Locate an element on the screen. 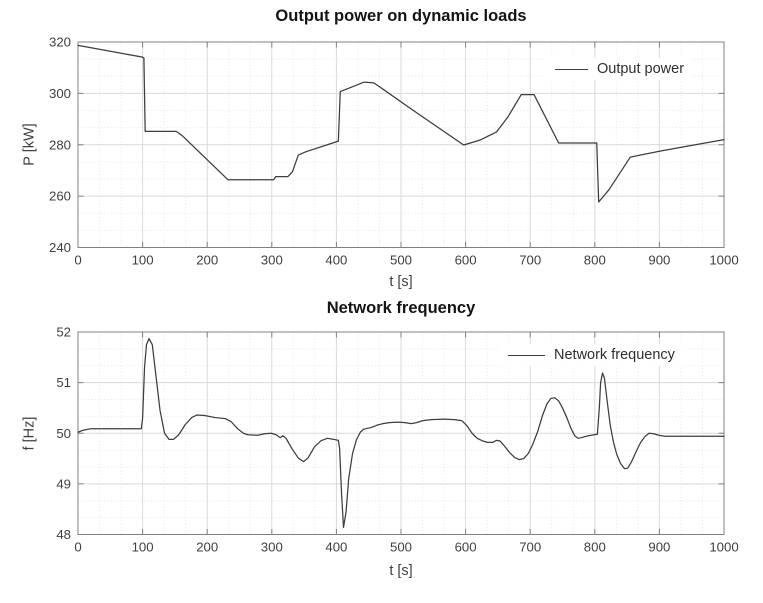 The image size is (763, 603). y-tick-label: 51 is located at coordinates (63, 382).